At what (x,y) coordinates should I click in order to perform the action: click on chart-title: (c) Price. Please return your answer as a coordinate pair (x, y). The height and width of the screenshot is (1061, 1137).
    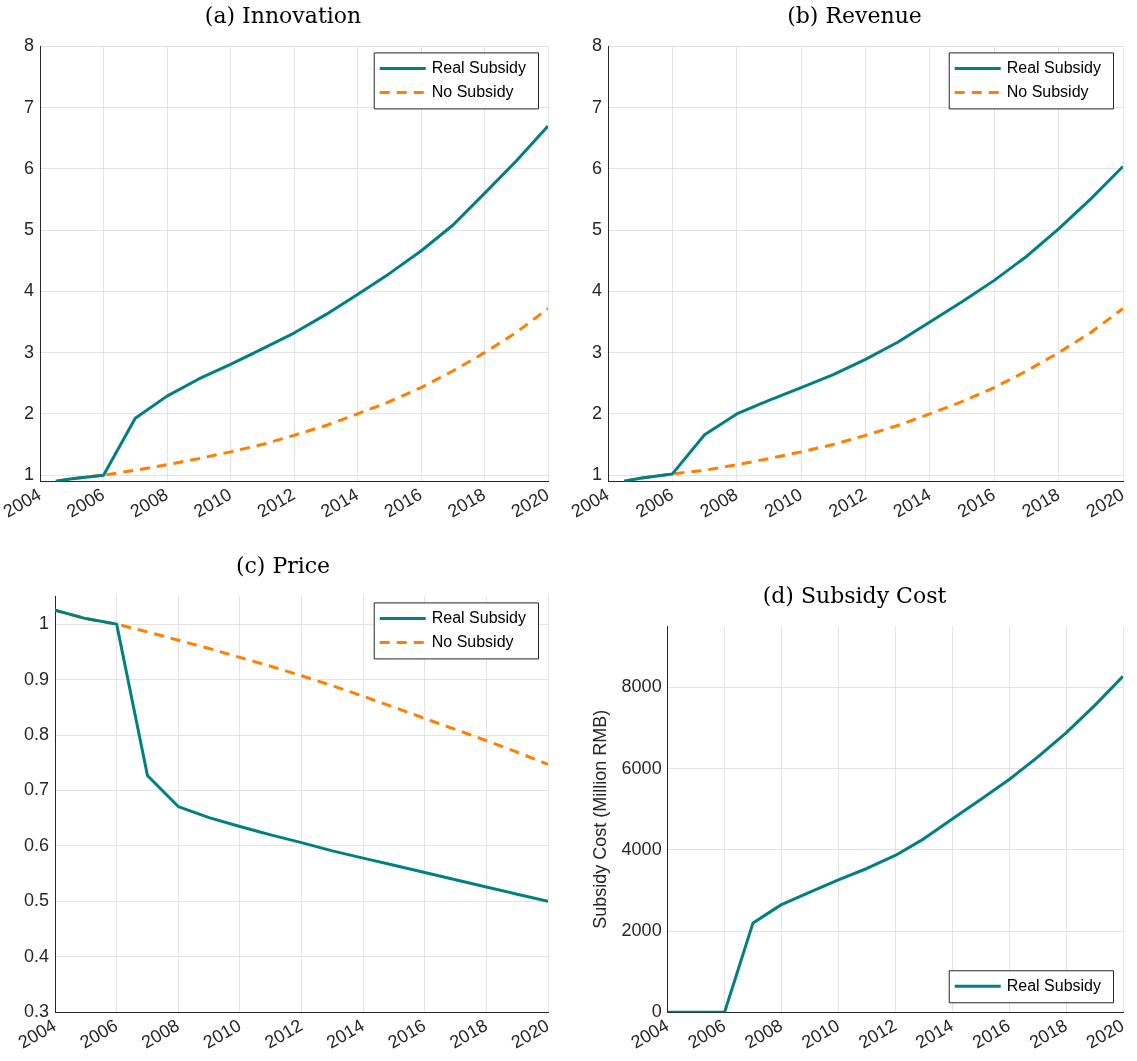
    Looking at the image, I should click on (283, 565).